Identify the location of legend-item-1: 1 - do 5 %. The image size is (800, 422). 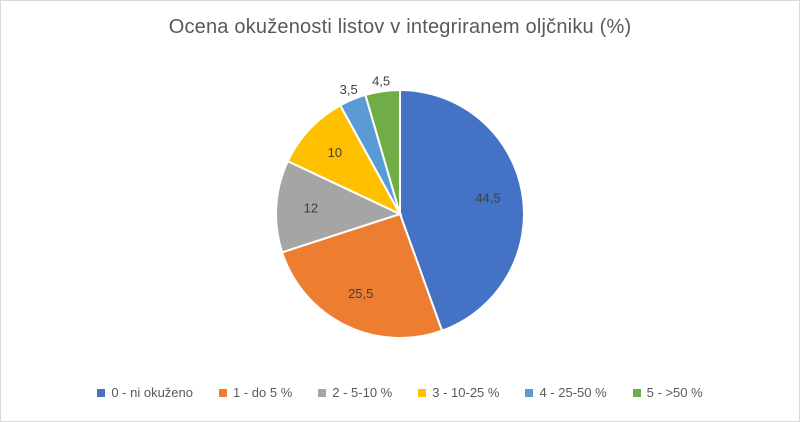
(255, 392).